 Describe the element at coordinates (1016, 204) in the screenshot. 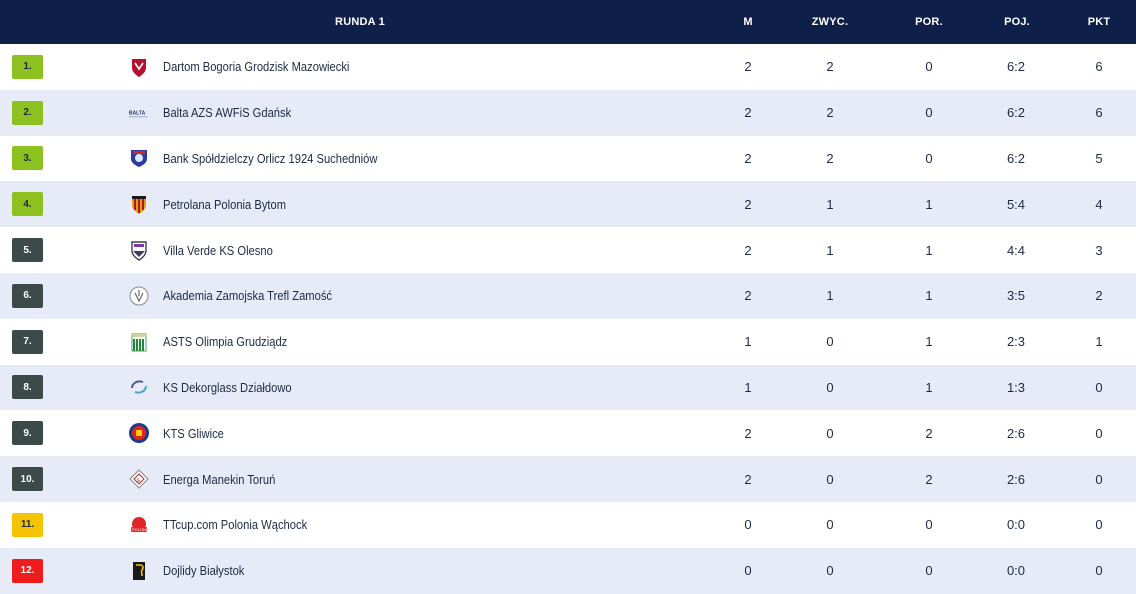

I see `sets-cell: 5:4` at that location.